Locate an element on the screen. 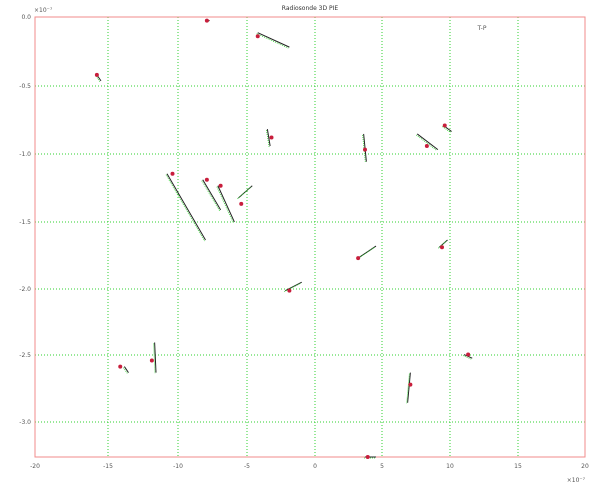  x-tick-label-0: -20 is located at coordinates (35, 466).